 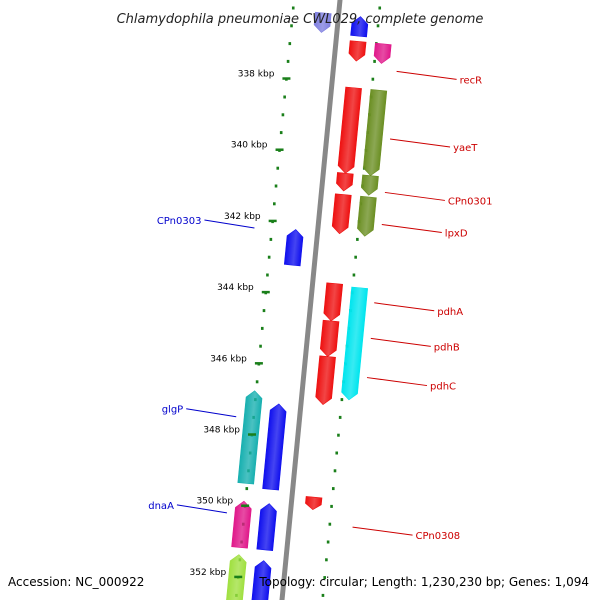 I want to click on gene-arrow-recr, so click(x=382, y=53).